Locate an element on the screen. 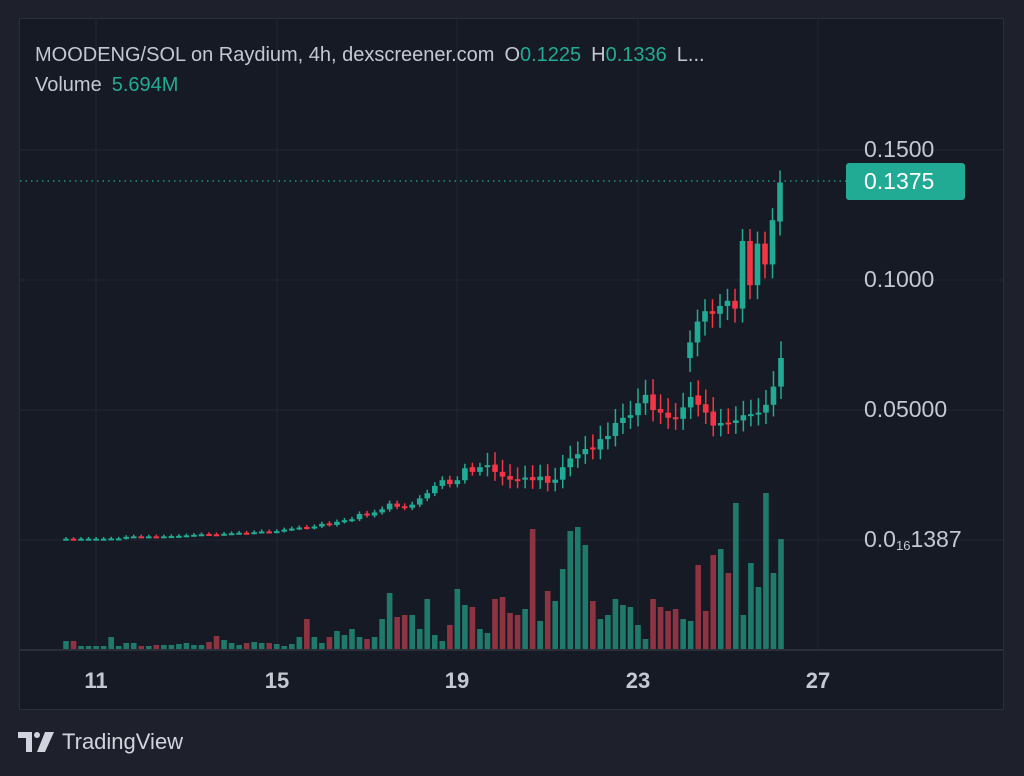 The image size is (1024, 776). price-axis-label-0.15: 0.1500 is located at coordinates (899, 149).